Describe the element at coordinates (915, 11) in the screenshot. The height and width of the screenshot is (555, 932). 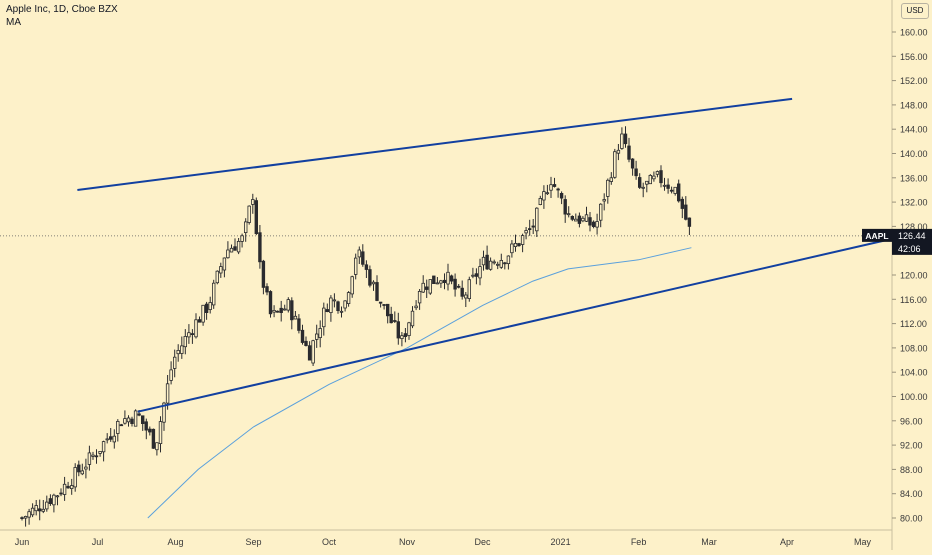
I see `currency-button: USD` at that location.